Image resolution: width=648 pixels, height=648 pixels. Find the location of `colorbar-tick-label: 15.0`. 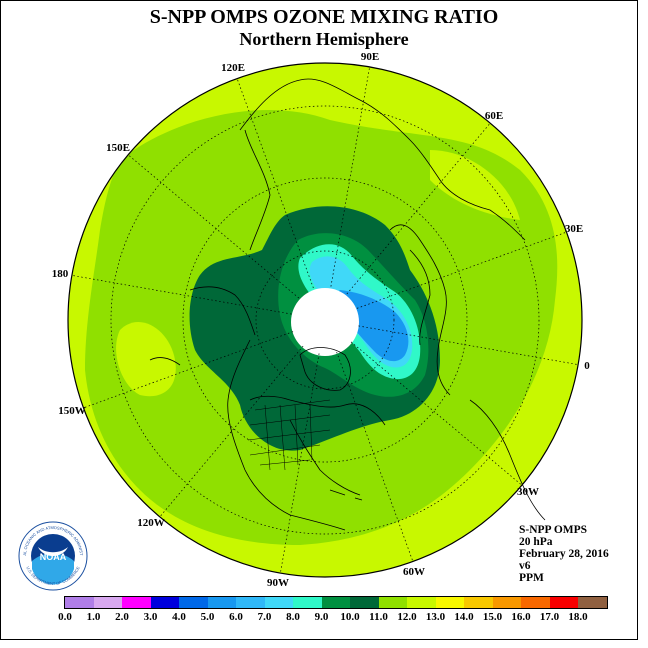

colorbar-tick-label: 15.0 is located at coordinates (492, 617).